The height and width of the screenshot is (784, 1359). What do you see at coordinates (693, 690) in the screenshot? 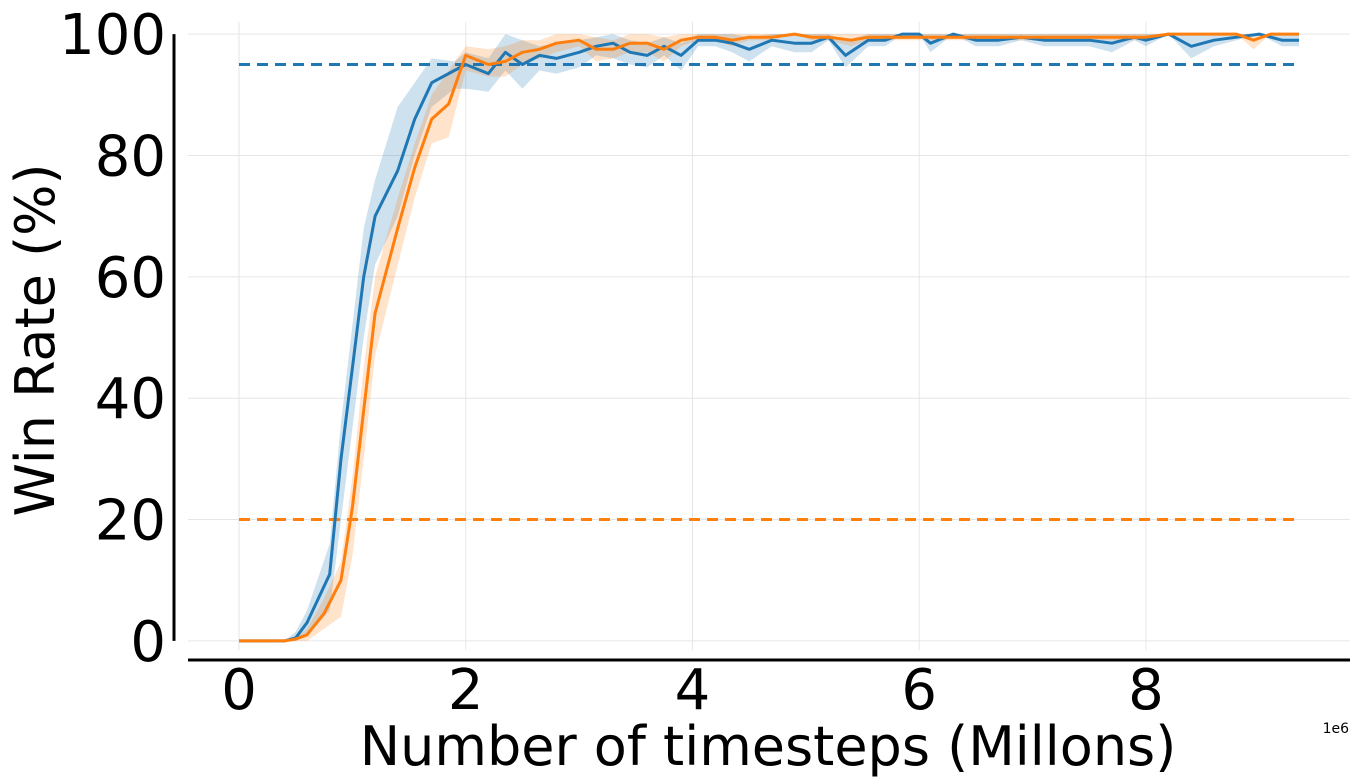
I see `x-tick-label: 4` at bounding box center [693, 690].